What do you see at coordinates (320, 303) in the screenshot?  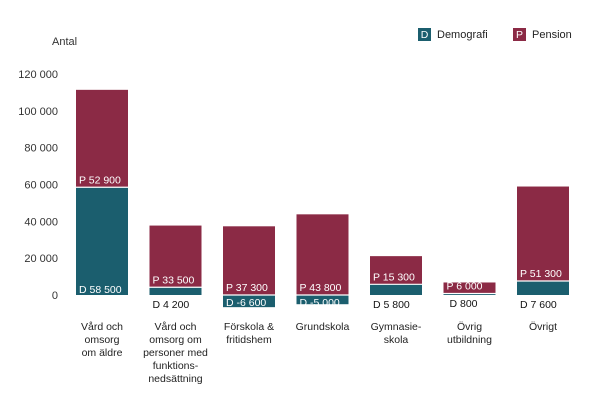 I see `data-label-demografi: D -5 000` at bounding box center [320, 303].